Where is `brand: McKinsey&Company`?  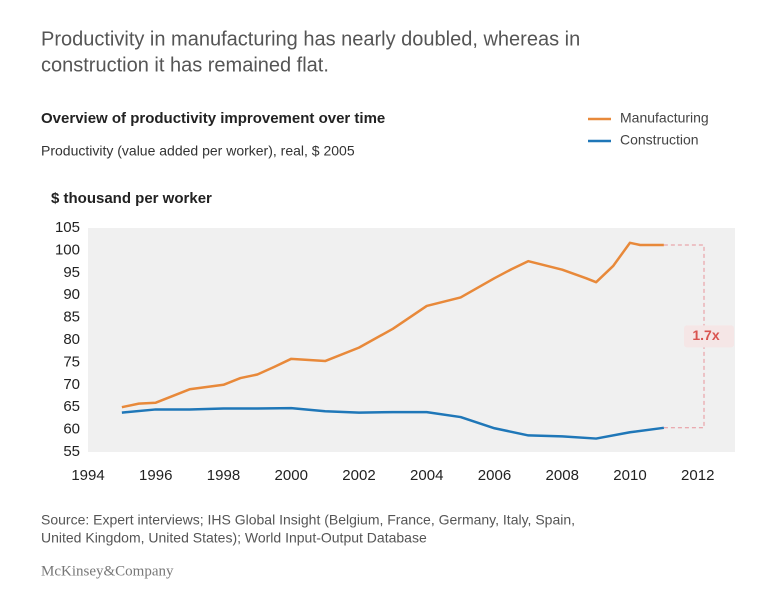 brand: McKinsey&Company is located at coordinates (107, 571).